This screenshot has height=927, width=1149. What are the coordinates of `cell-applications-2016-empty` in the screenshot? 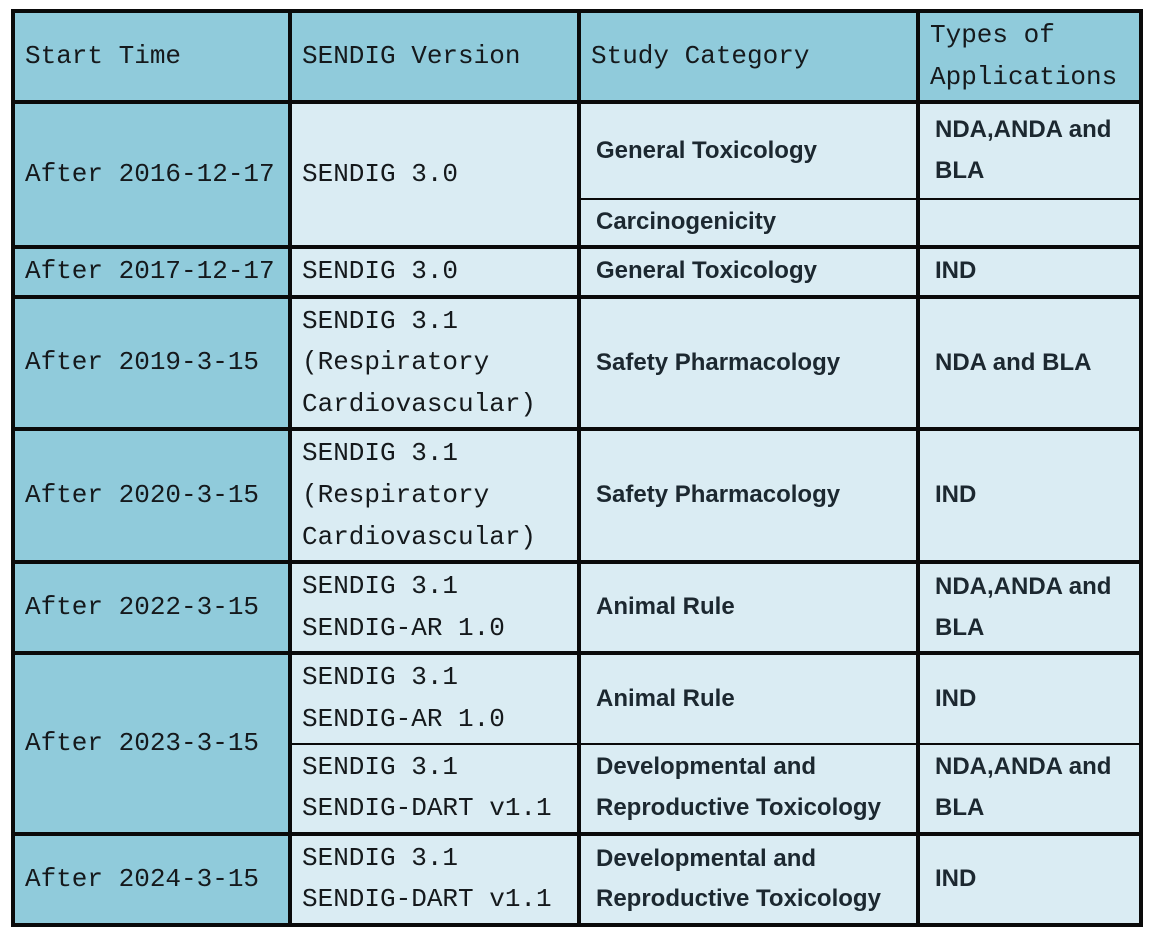 It's located at (1029, 223).